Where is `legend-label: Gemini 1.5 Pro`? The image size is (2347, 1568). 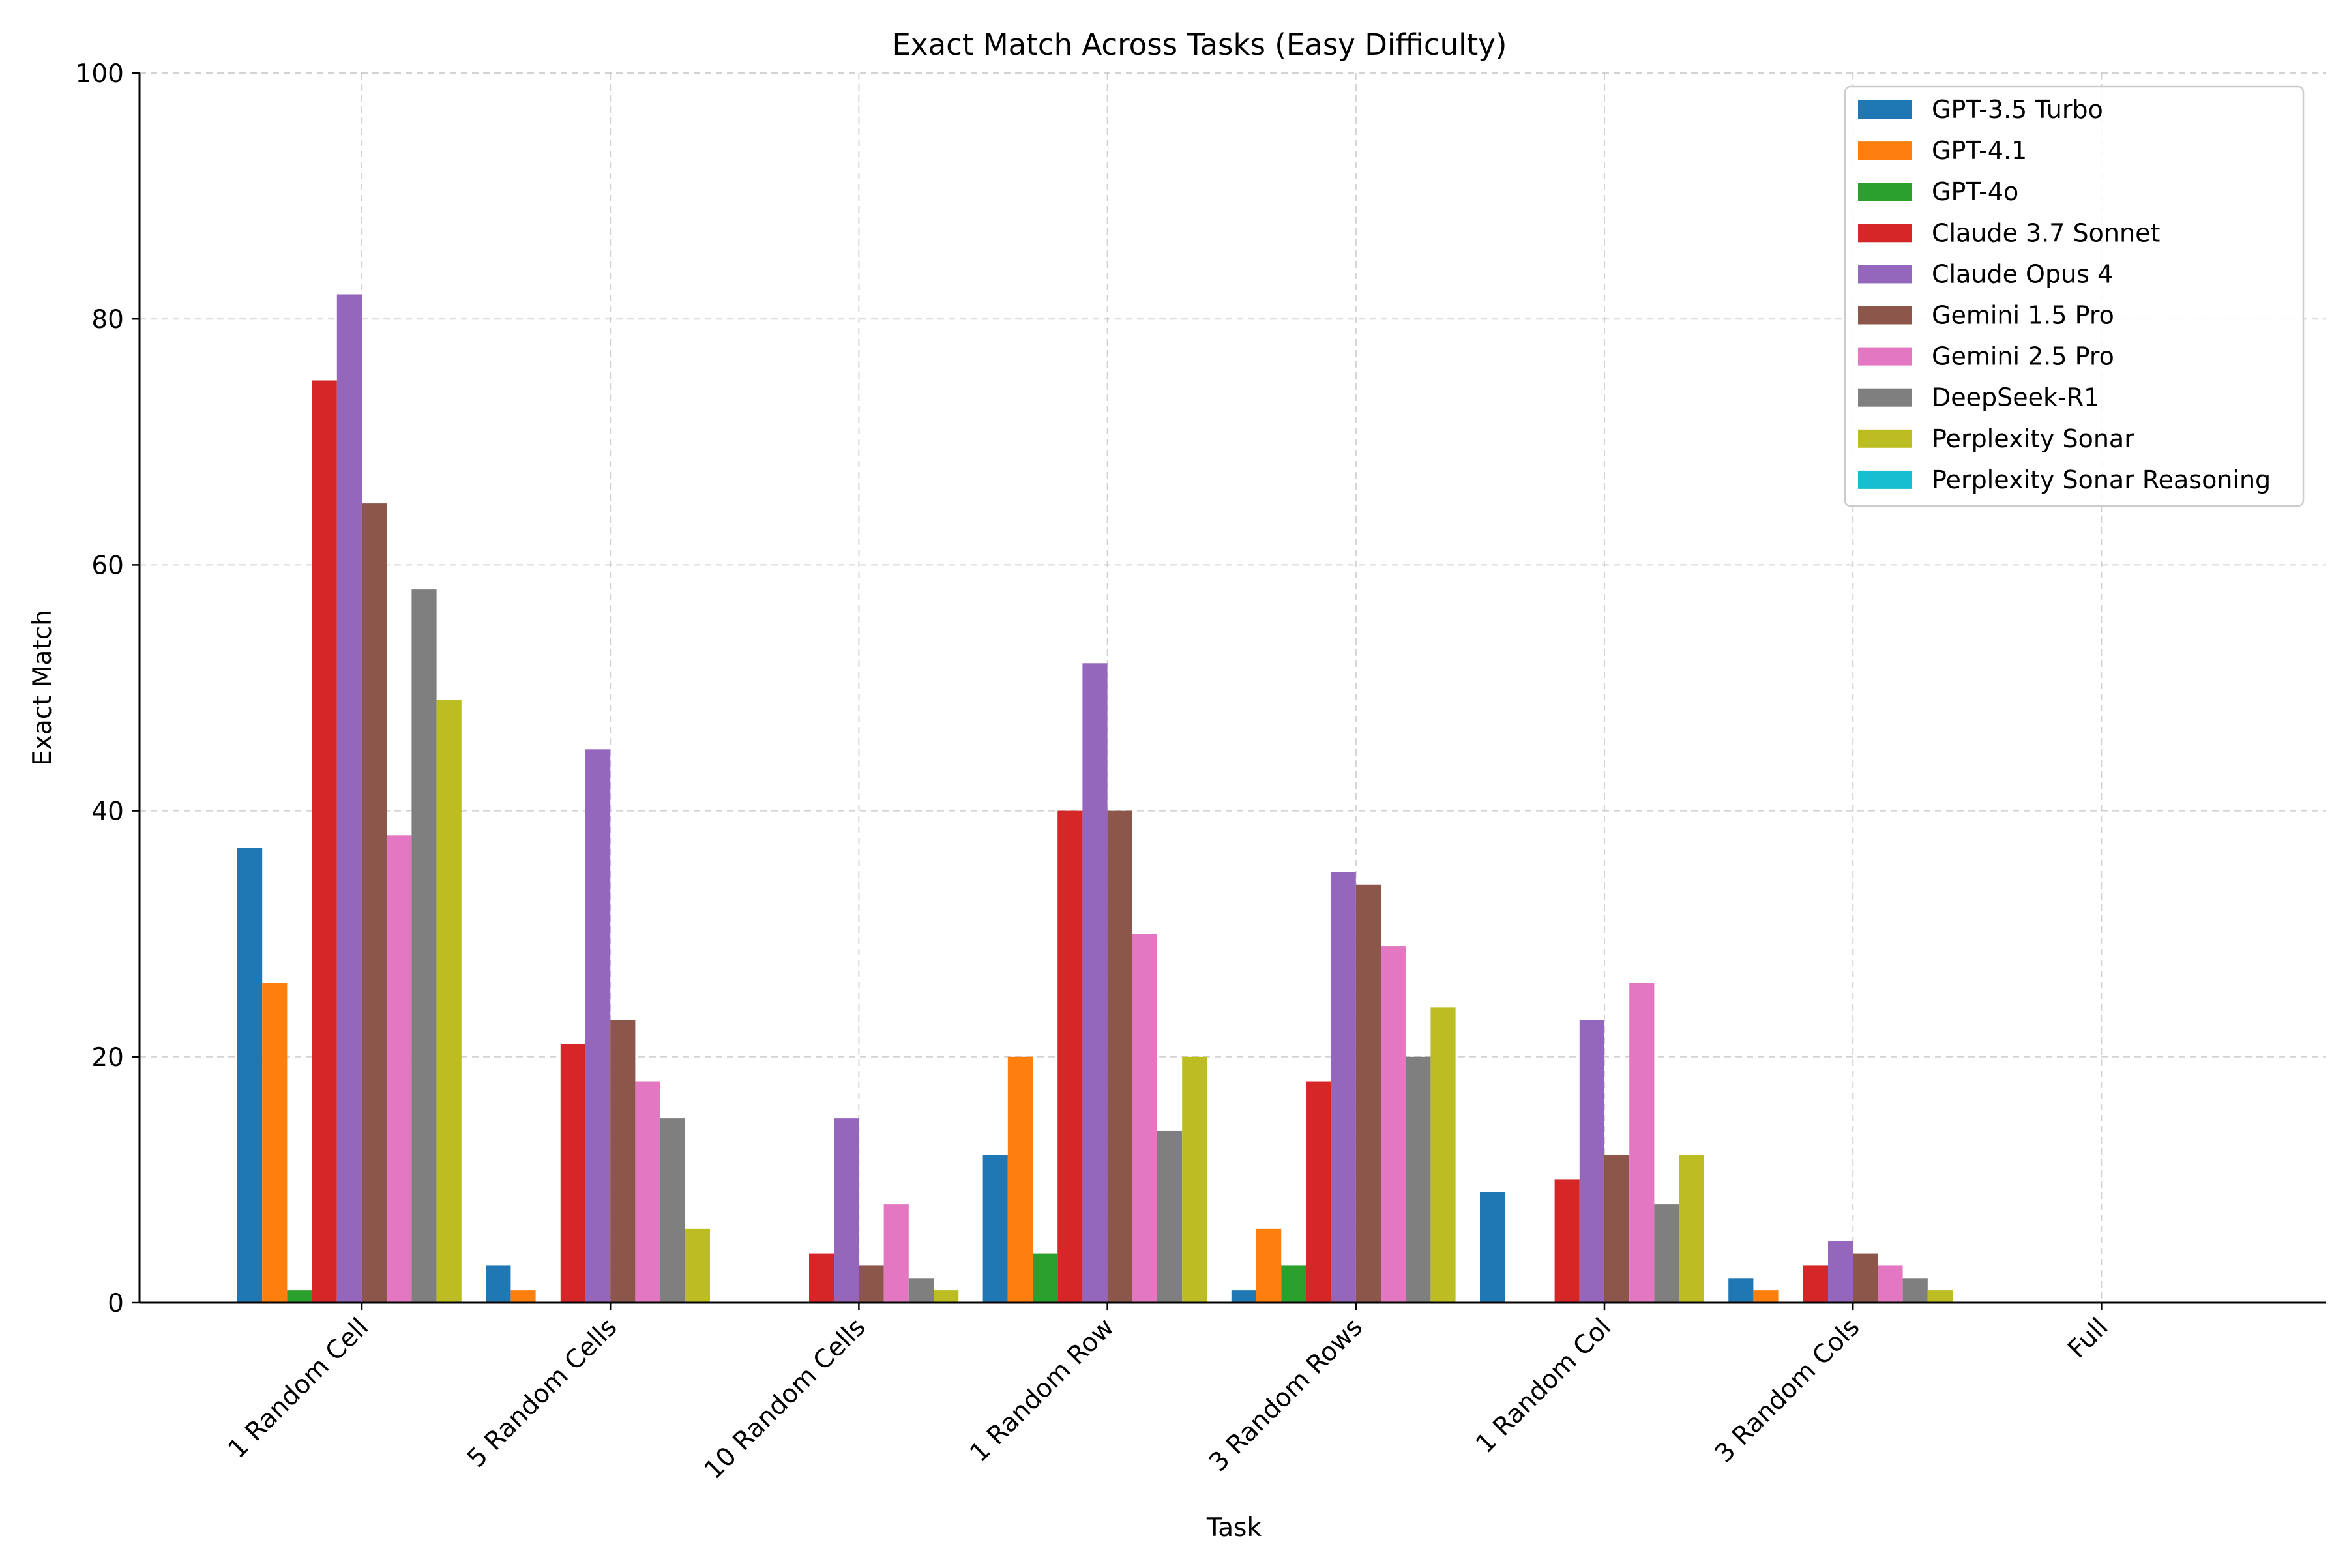 legend-label: Gemini 1.5 Pro is located at coordinates (2023, 316).